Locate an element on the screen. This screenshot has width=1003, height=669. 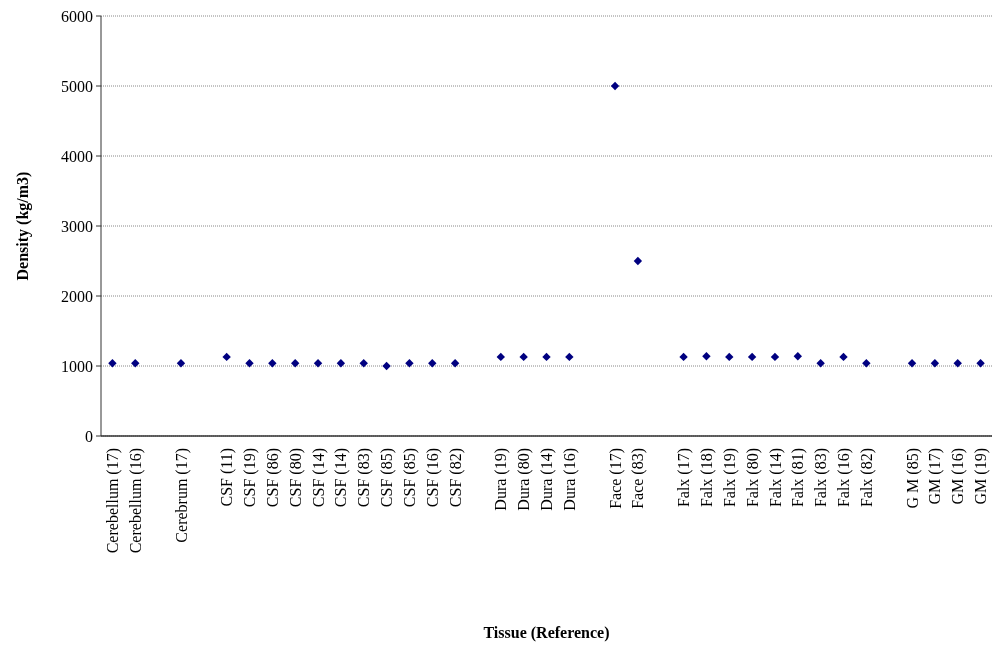
x-tick-label: Falx (83) is located at coordinates (821, 478).